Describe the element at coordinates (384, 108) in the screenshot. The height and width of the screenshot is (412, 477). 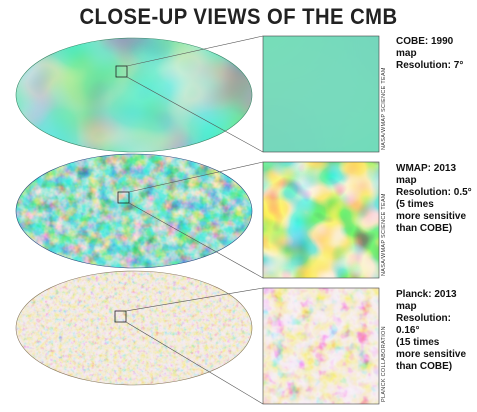
I see `cobe-credit: NASA/WMAP SCIENCE TEAM` at that location.